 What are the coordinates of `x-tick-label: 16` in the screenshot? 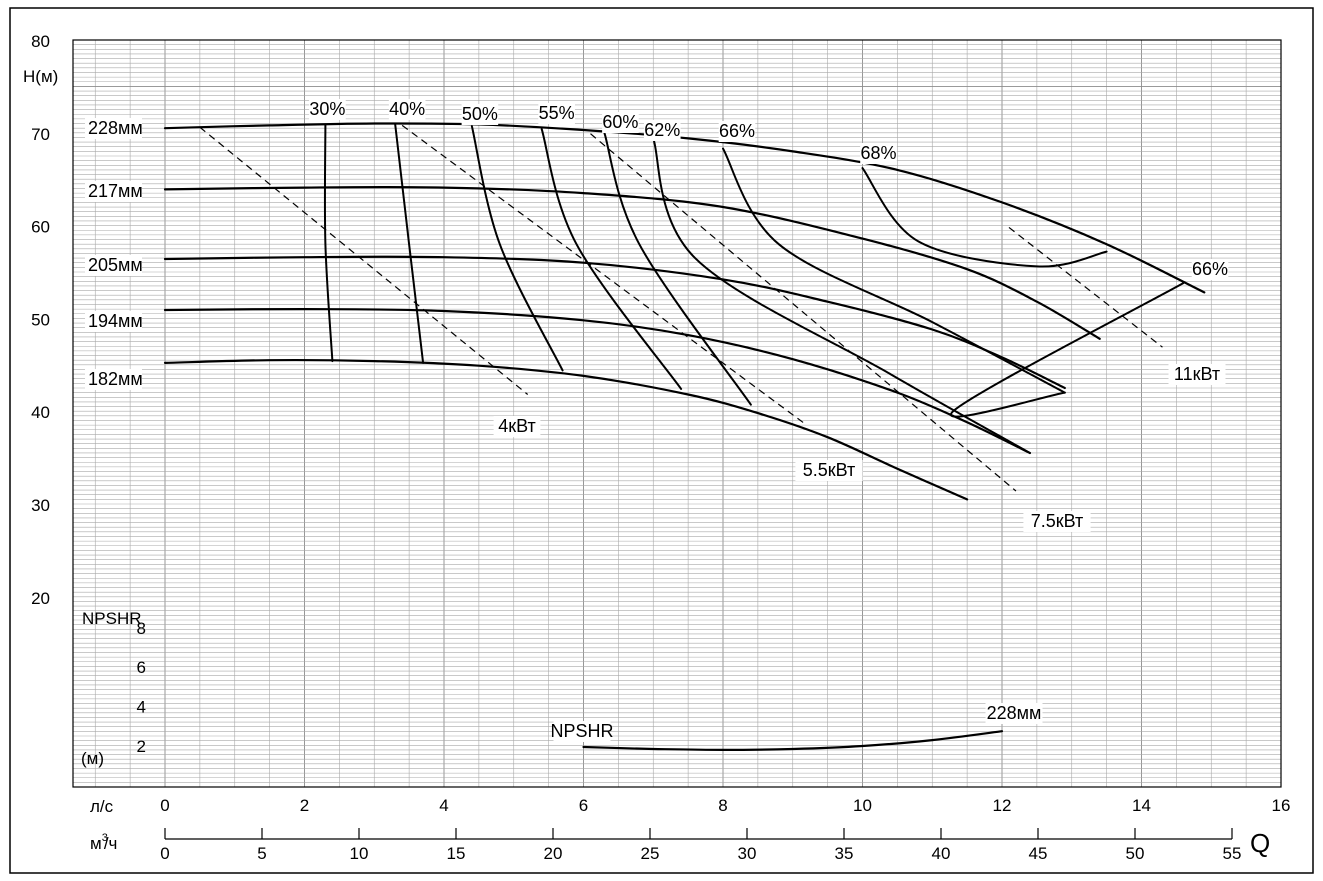 It's located at (1281, 805).